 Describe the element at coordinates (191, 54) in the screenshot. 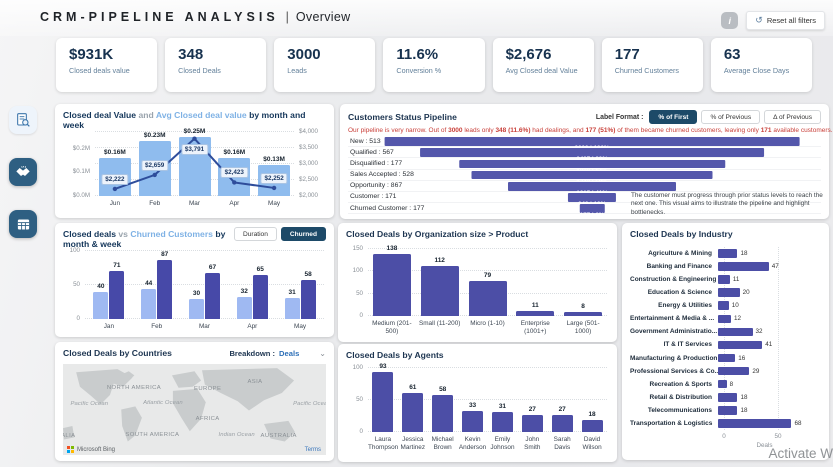

I see `kpi-value: 348` at that location.